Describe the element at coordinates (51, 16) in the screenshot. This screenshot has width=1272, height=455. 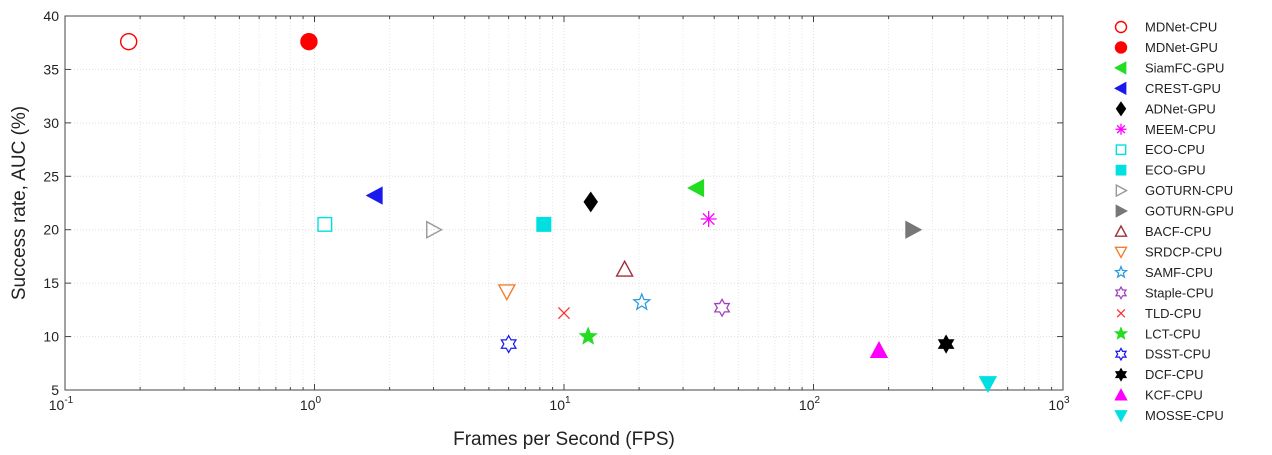
I see `y-tick-label: 40` at that location.